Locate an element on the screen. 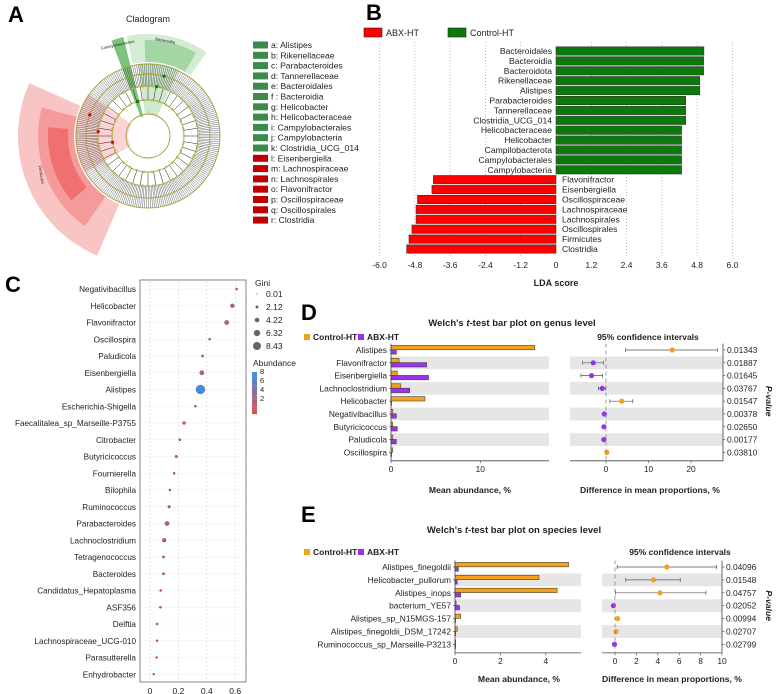 Image resolution: width=777 pixels, height=694 pixels. x-tick-label: 2 is located at coordinates (636, 661).